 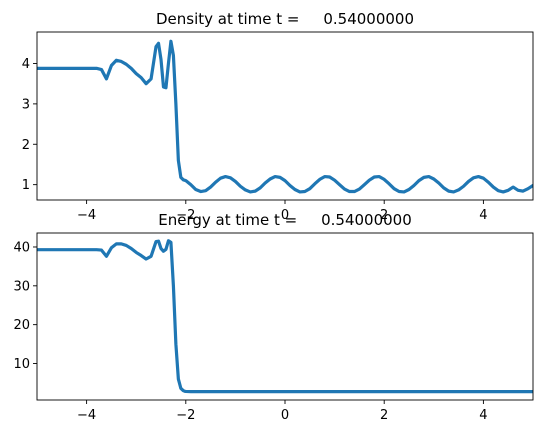 I want to click on density-x-tick-label: 4, so click(x=483, y=215).